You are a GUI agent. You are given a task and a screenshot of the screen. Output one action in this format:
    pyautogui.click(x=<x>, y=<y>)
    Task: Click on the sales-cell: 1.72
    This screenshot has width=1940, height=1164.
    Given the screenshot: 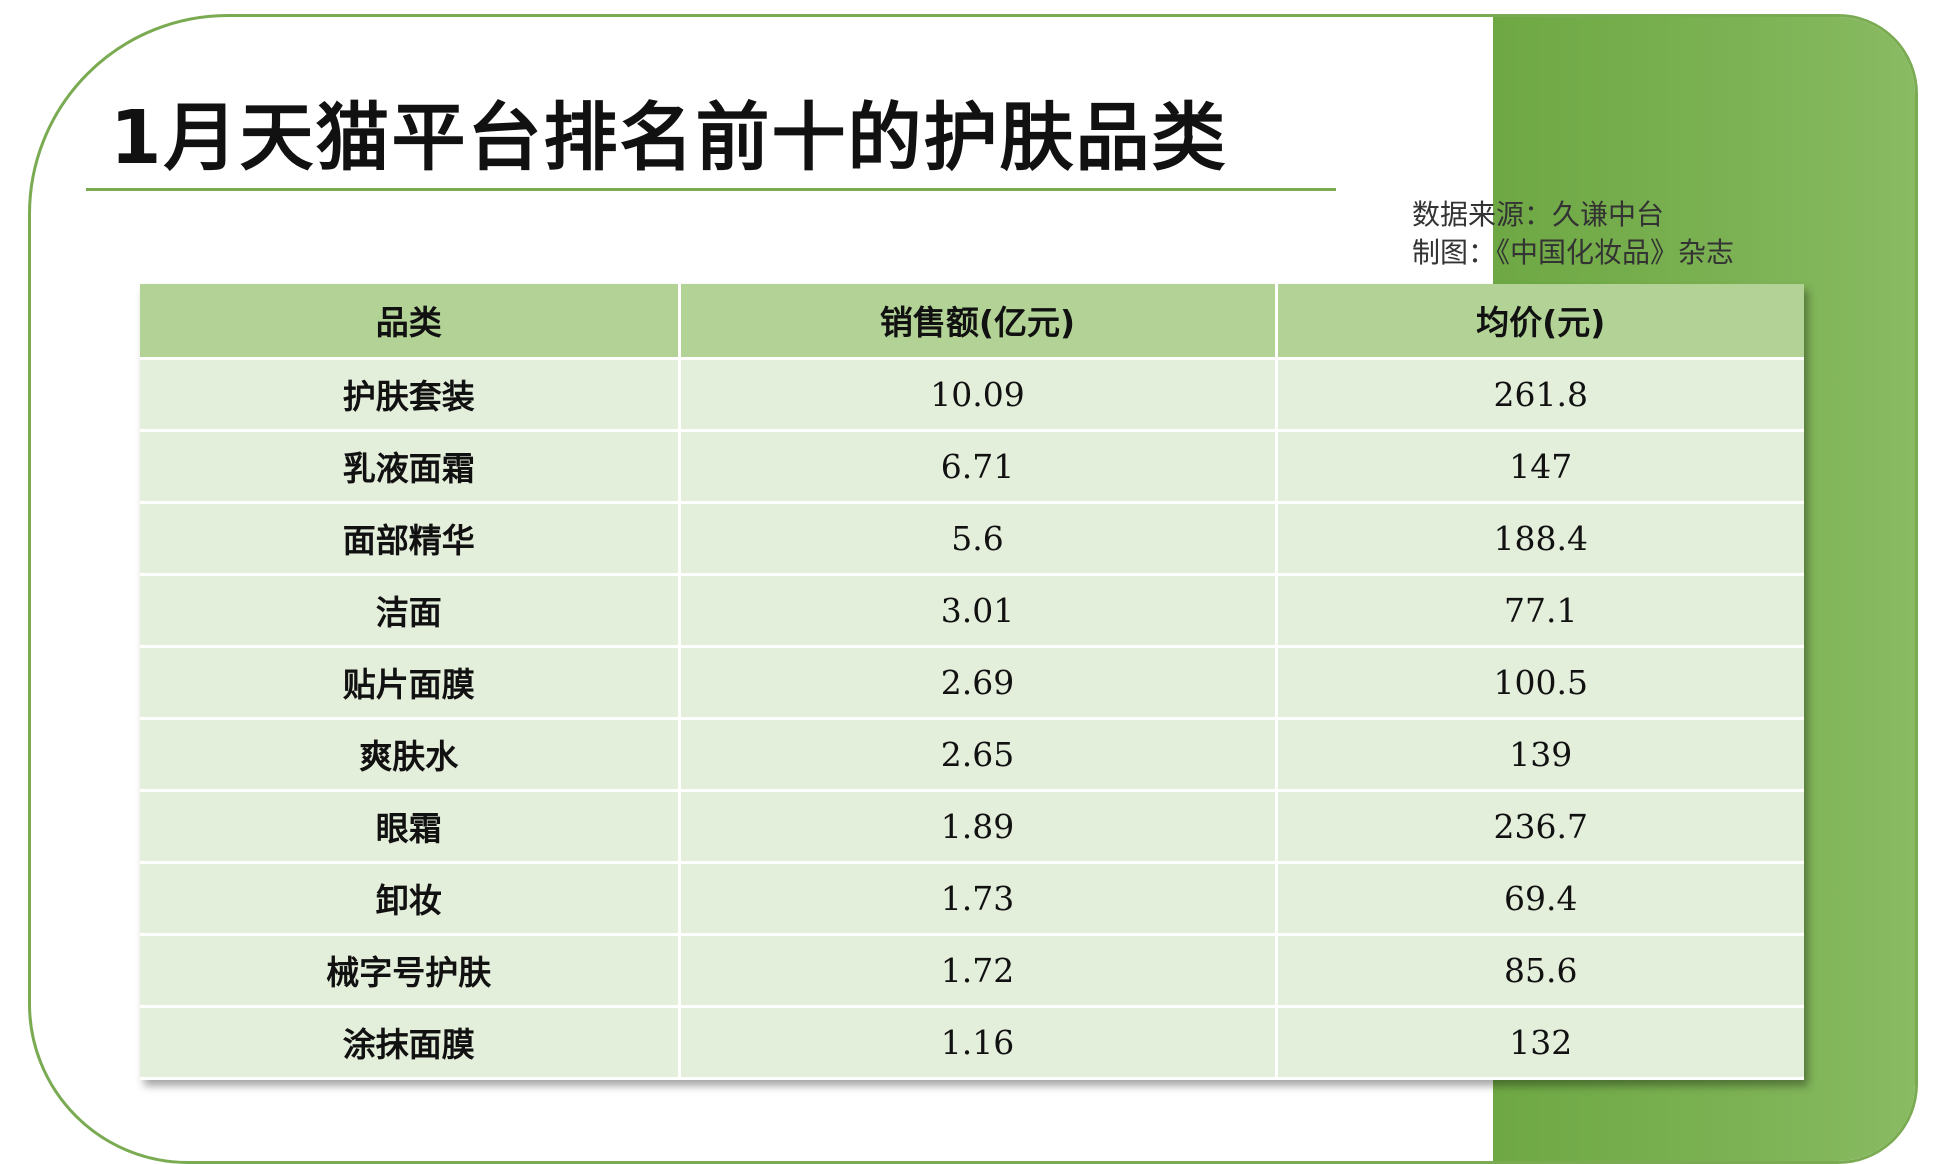 What is the action you would take?
    pyautogui.click(x=978, y=971)
    